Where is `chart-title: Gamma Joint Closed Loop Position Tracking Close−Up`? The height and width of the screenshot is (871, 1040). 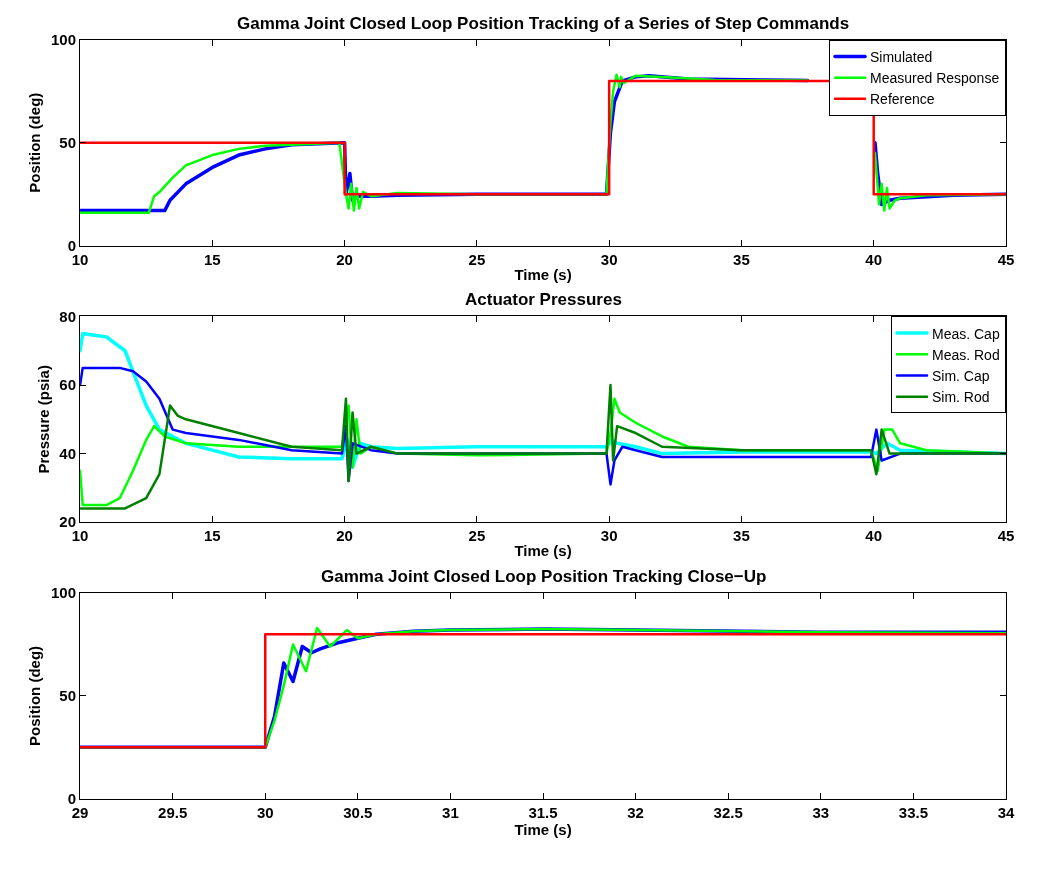
chart-title: Gamma Joint Closed Loop Position Tracking Close−Up is located at coordinates (544, 576).